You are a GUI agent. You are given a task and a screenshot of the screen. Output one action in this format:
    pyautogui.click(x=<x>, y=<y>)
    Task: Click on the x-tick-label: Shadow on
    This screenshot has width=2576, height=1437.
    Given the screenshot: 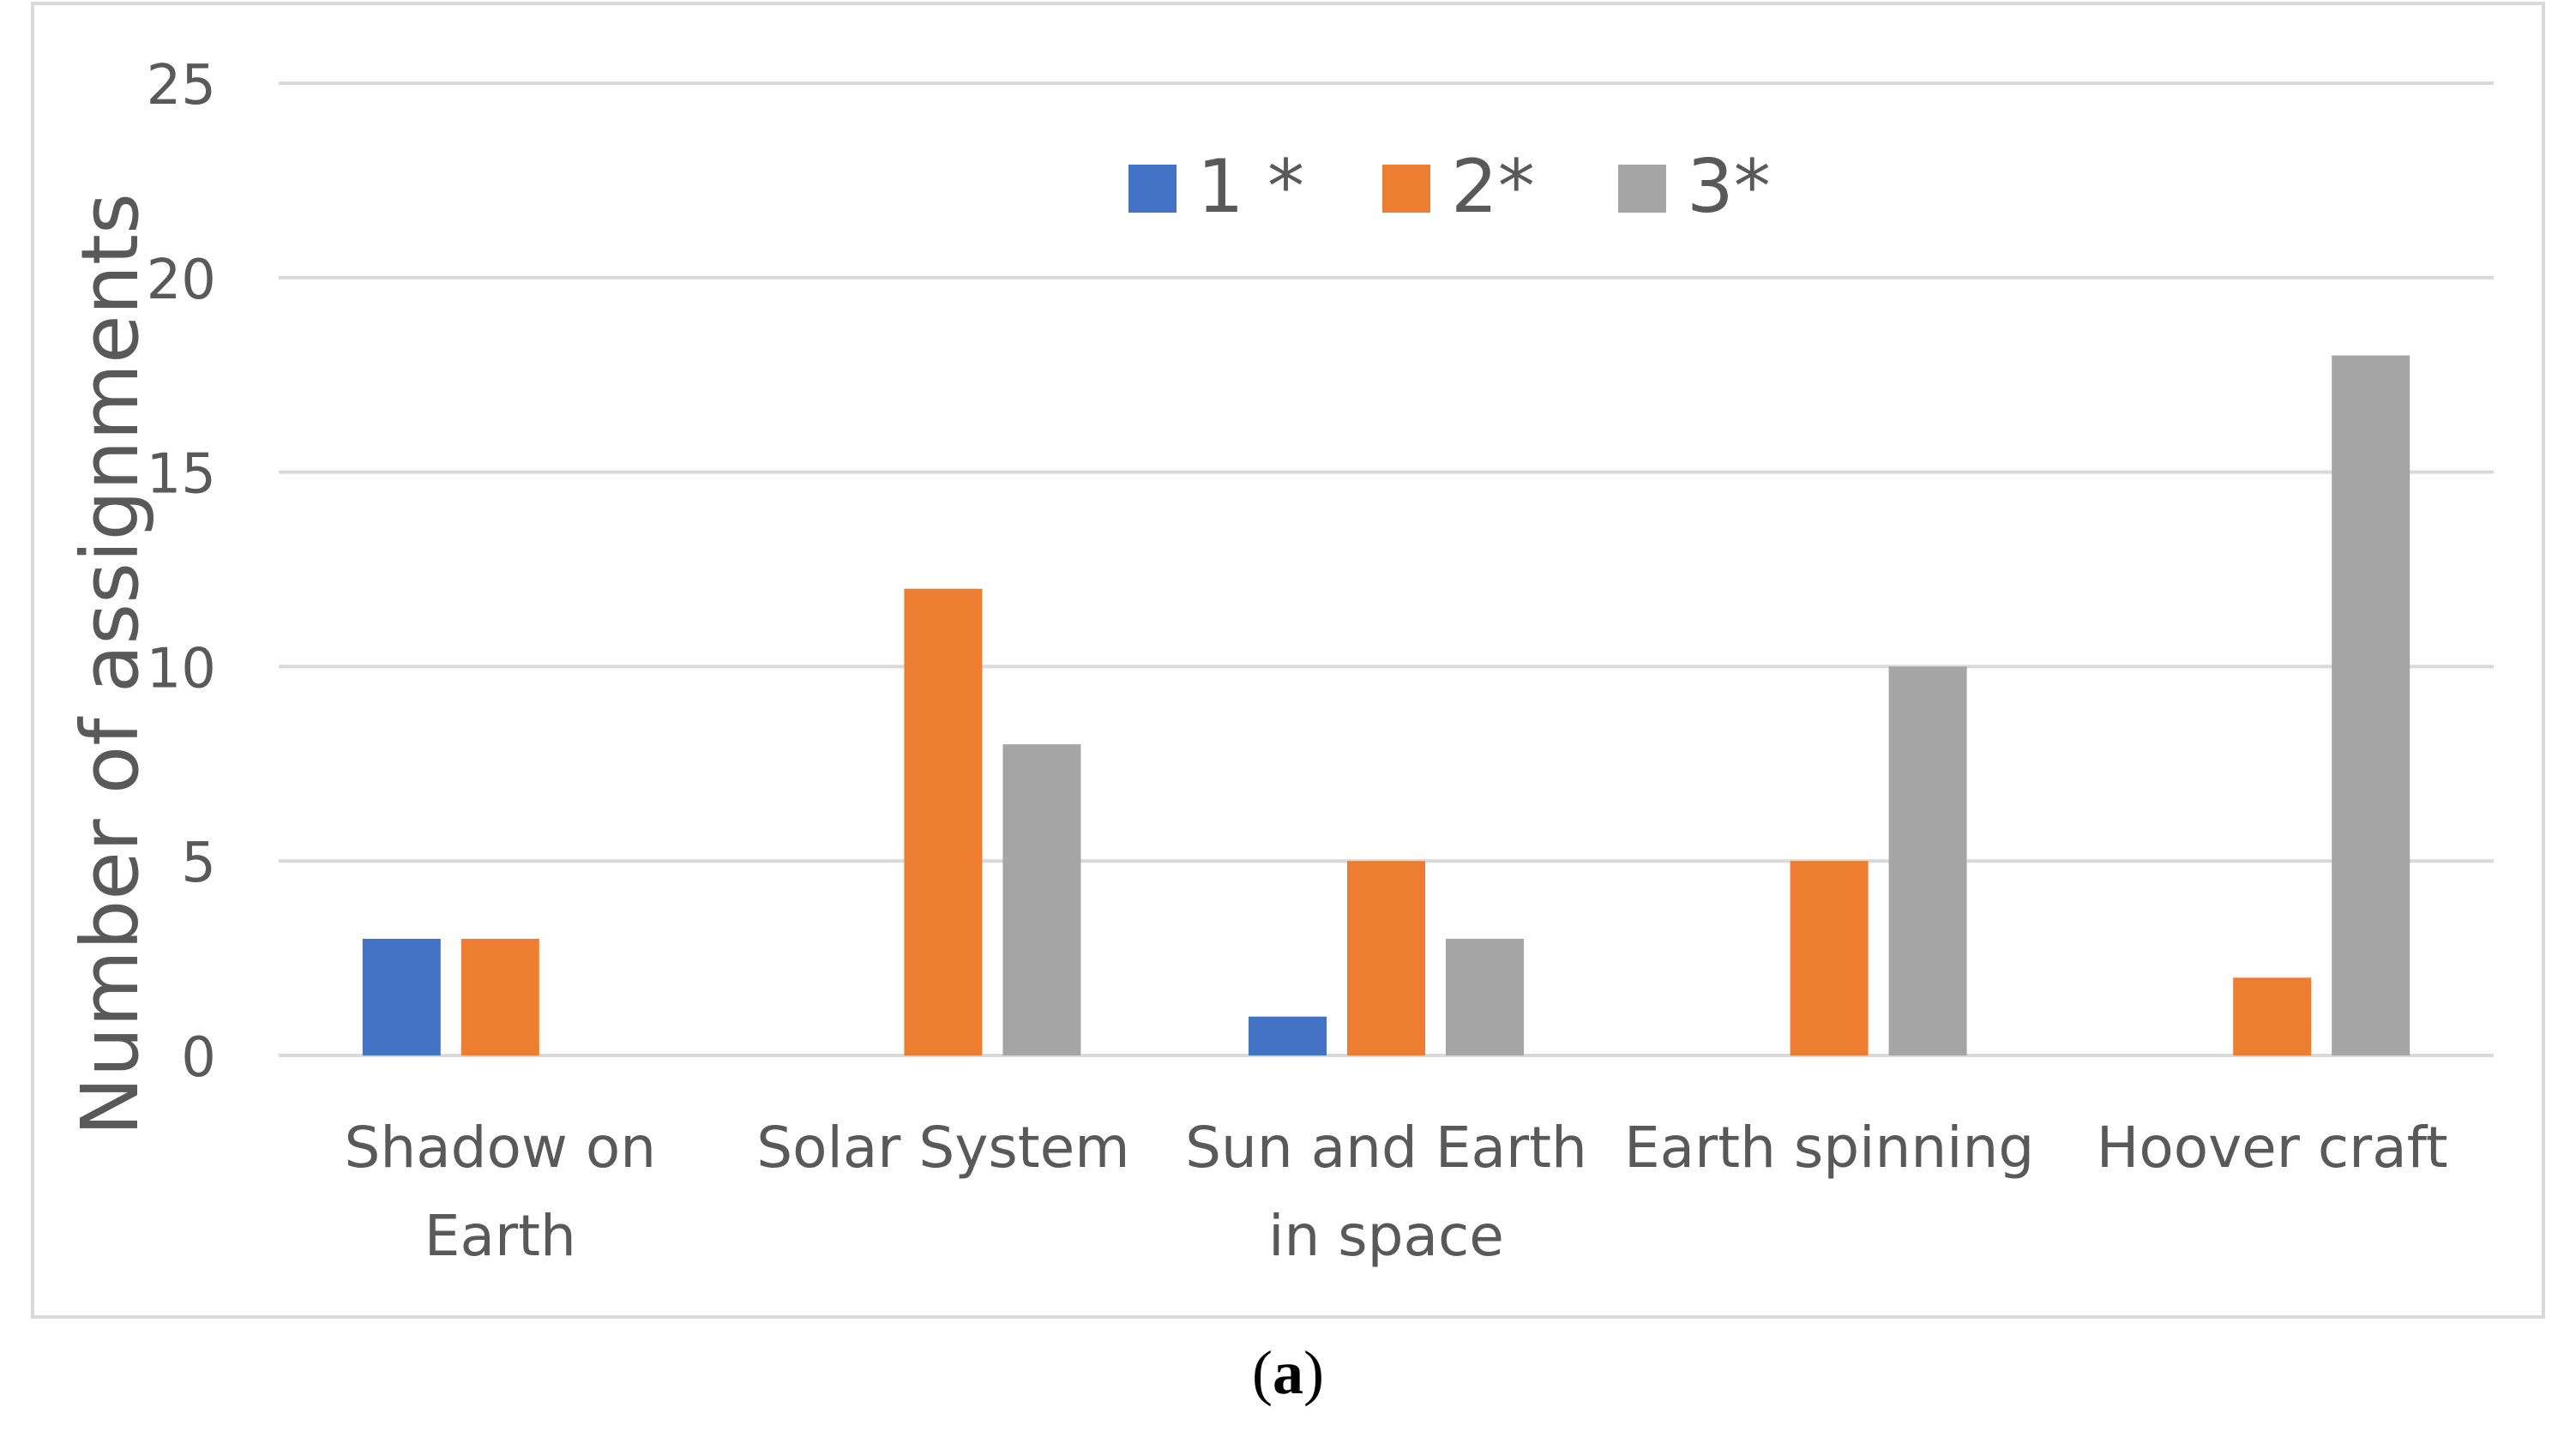 What is the action you would take?
    pyautogui.click(x=500, y=1148)
    